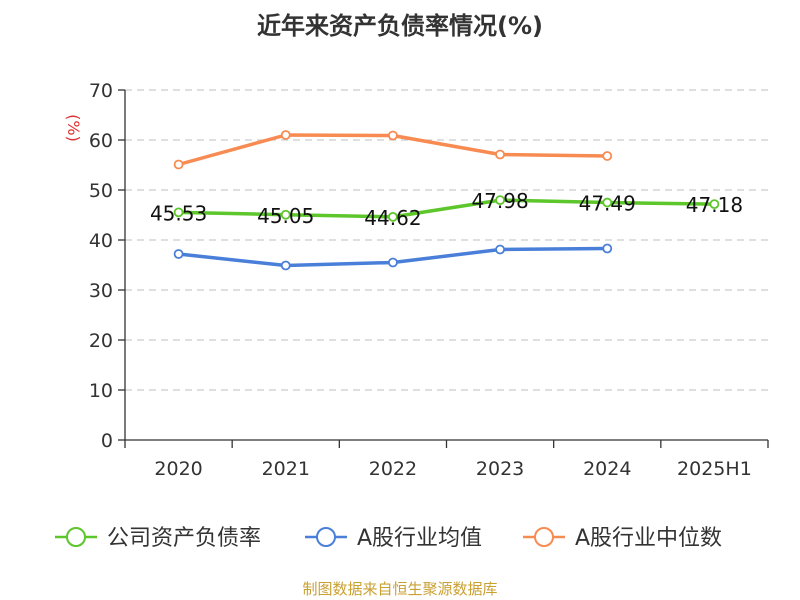 The height and width of the screenshot is (600, 800). What do you see at coordinates (178, 469) in the screenshot?
I see `x-tick-label-2020: 2020` at bounding box center [178, 469].